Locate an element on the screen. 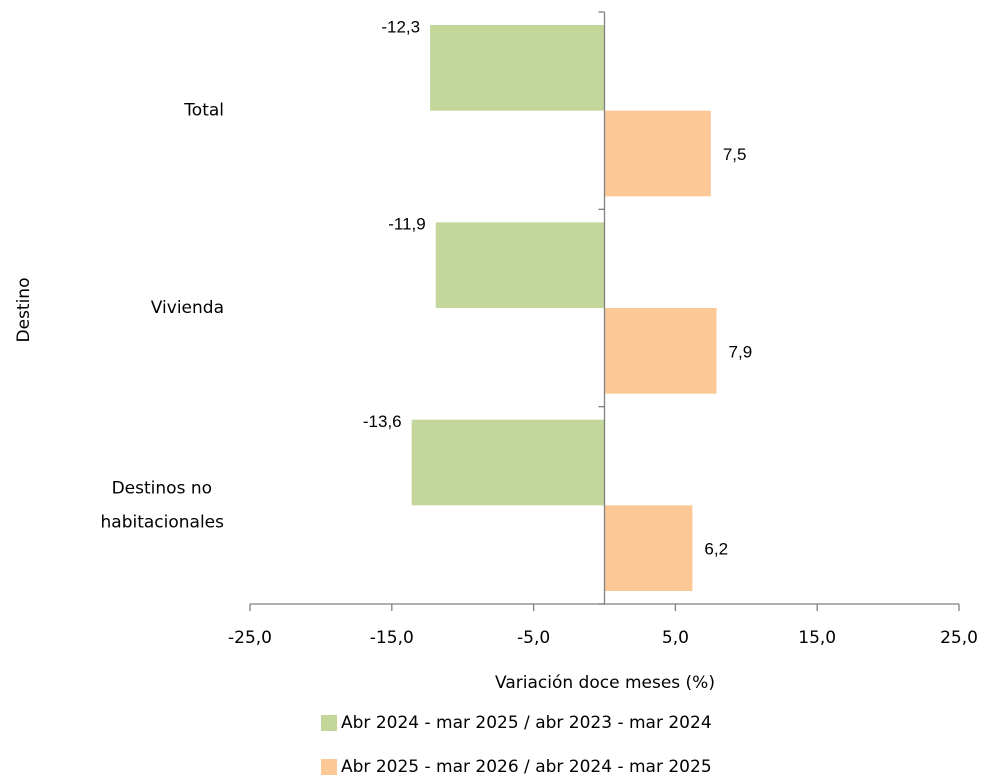 The height and width of the screenshot is (779, 984). y-tick-label: Destinos no habitacionales is located at coordinates (163, 505).